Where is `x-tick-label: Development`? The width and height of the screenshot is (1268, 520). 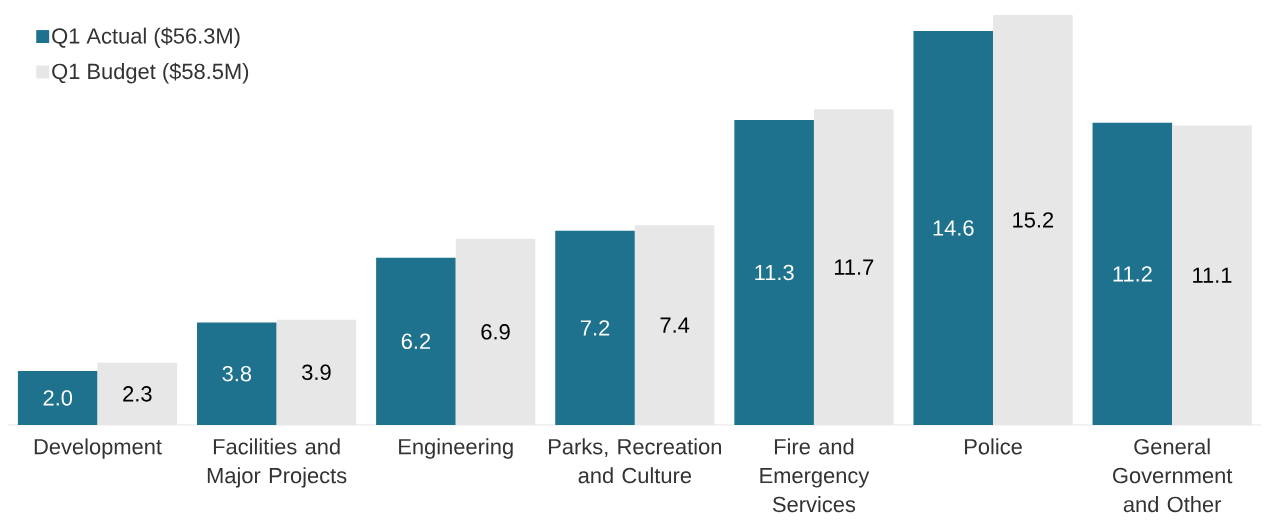 x-tick-label: Development is located at coordinates (98, 448).